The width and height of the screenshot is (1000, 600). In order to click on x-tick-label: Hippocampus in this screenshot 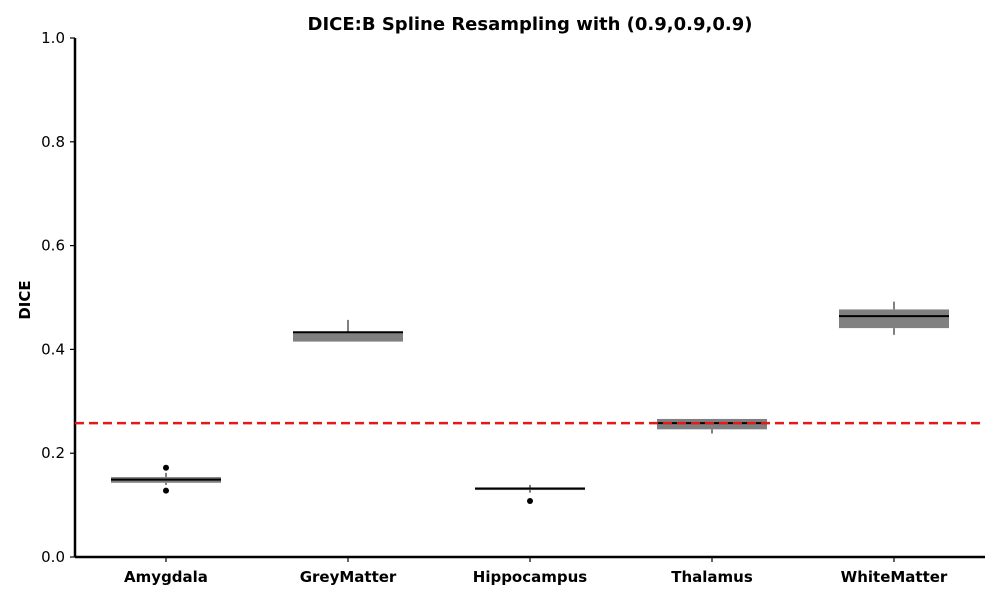, I will do `click(530, 577)`.